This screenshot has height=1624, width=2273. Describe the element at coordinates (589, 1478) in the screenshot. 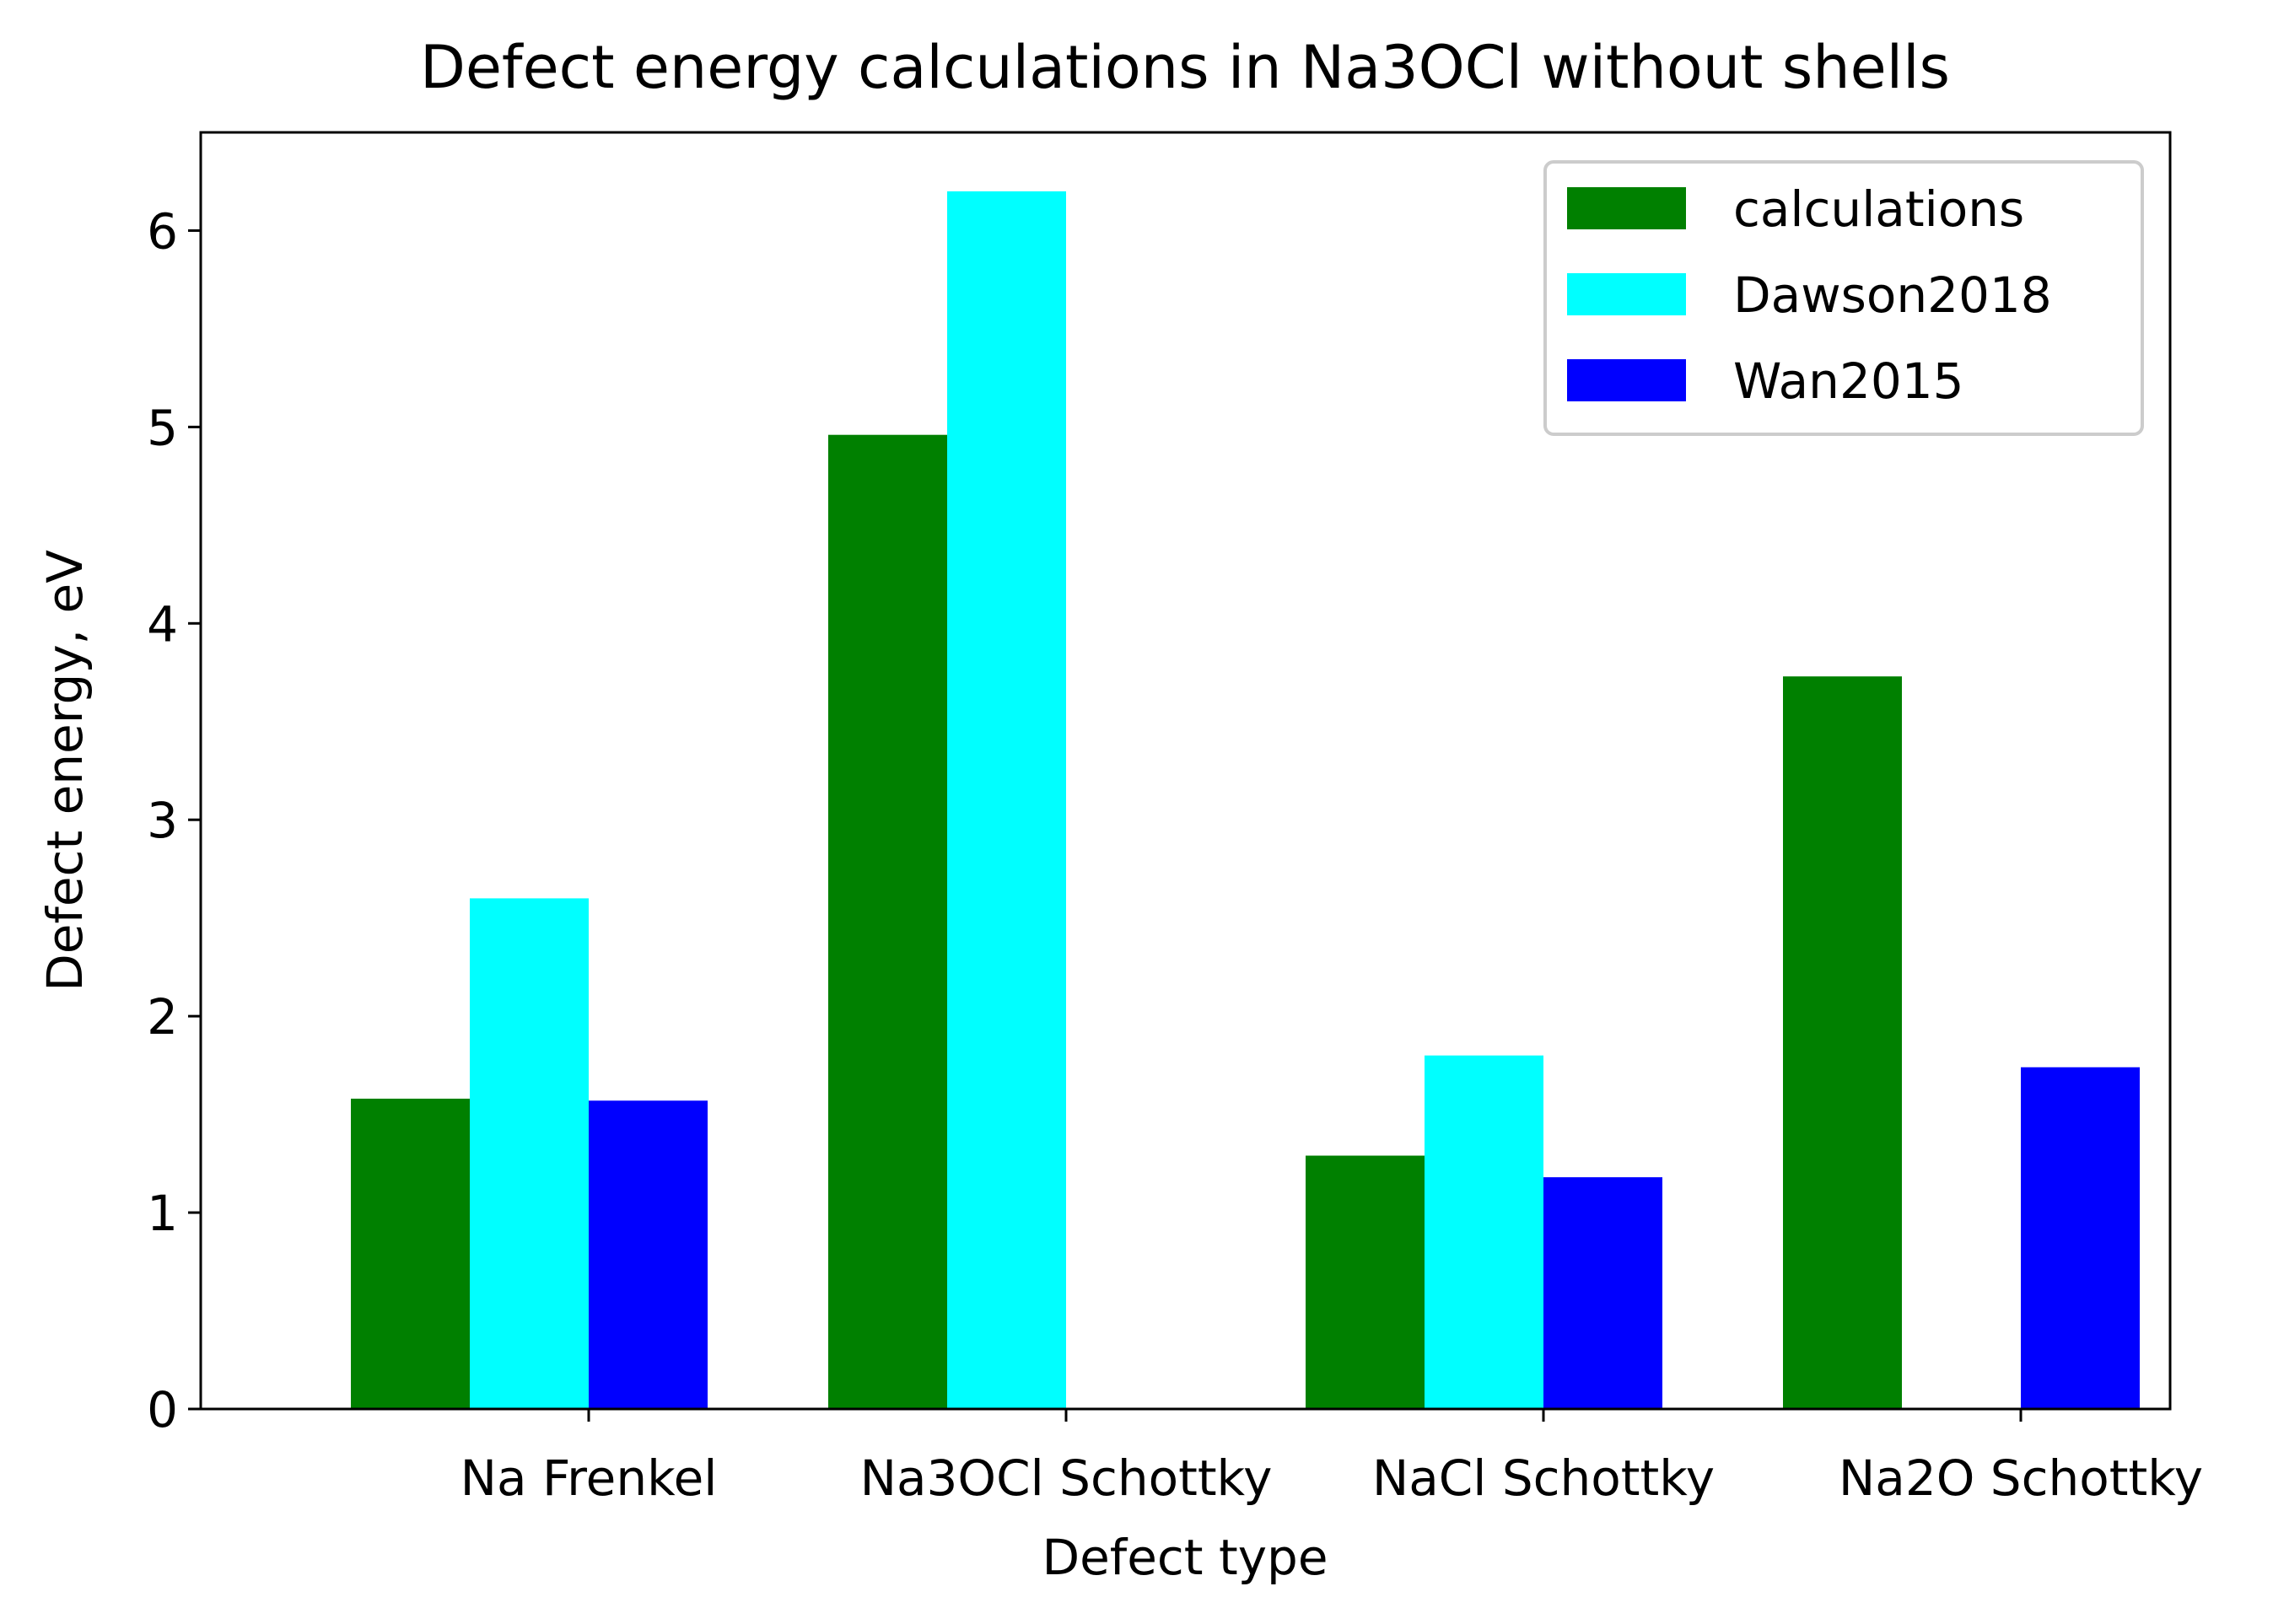

I see `x-tick-label: Na Frenkel` at that location.